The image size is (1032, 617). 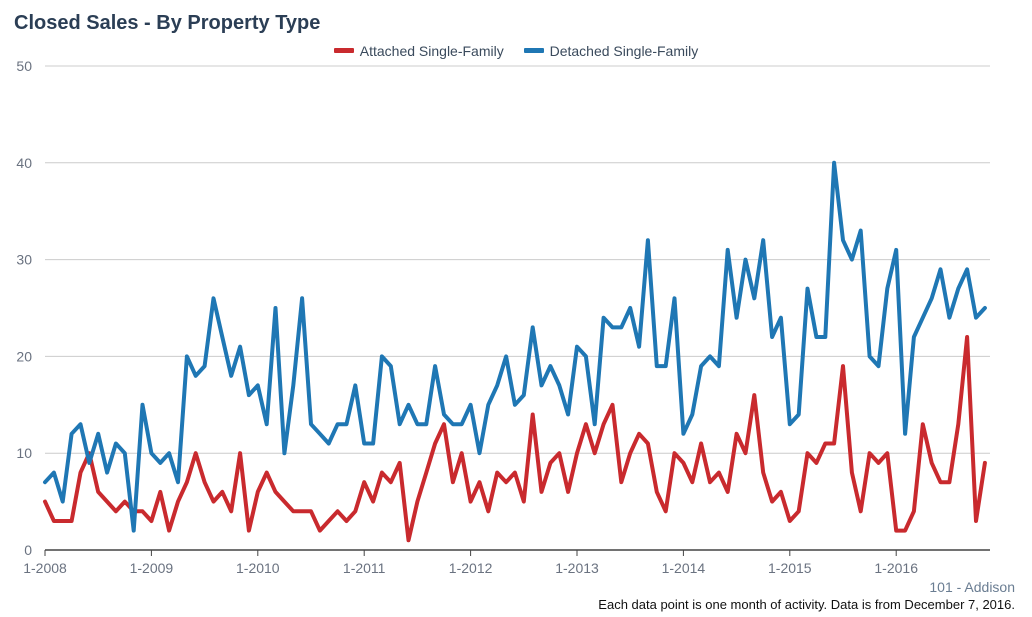 What do you see at coordinates (431, 50) in the screenshot?
I see `legend-label-attached: Attached Single-Family` at bounding box center [431, 50].